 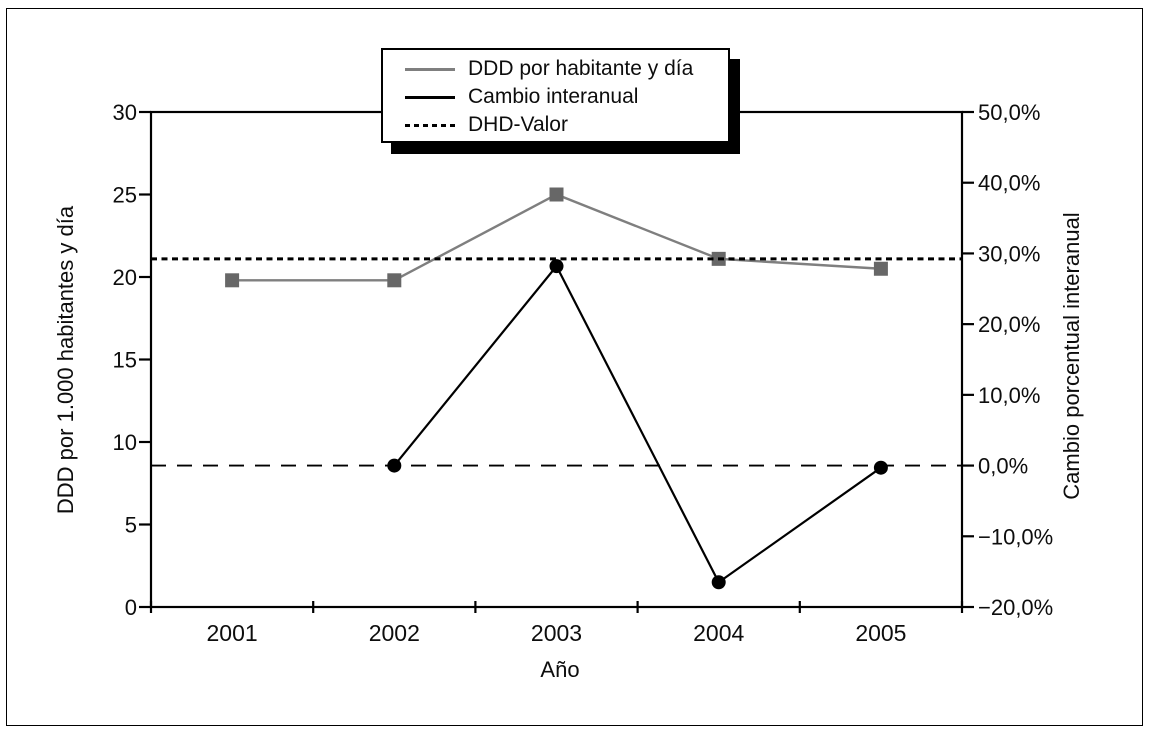 What do you see at coordinates (556, 633) in the screenshot?
I see `svg-text: 2003` at bounding box center [556, 633].